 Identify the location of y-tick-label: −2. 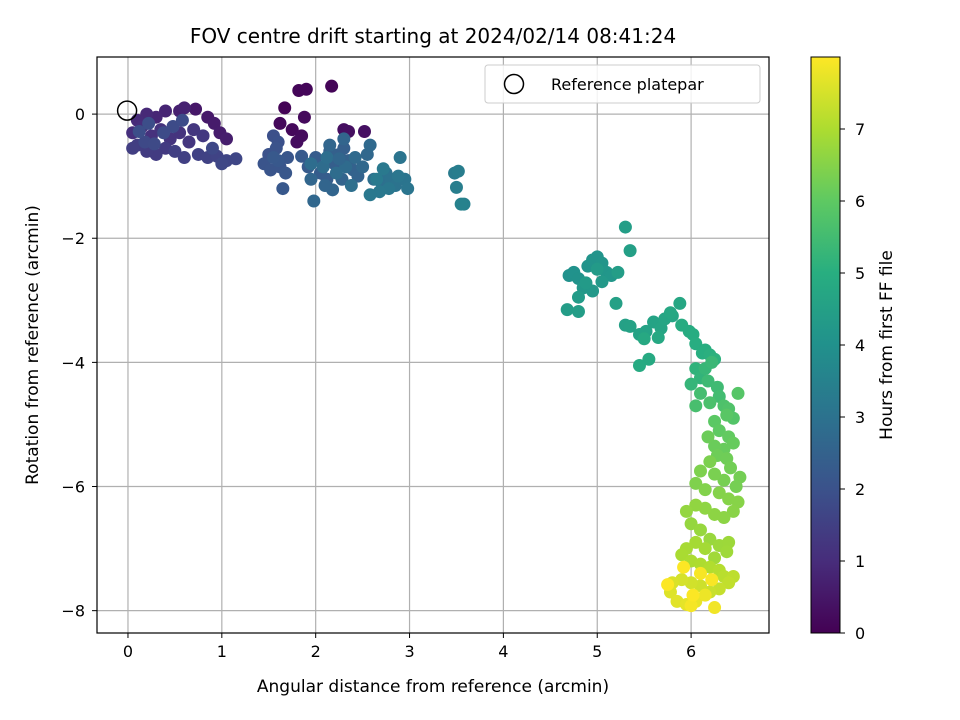
(73, 238).